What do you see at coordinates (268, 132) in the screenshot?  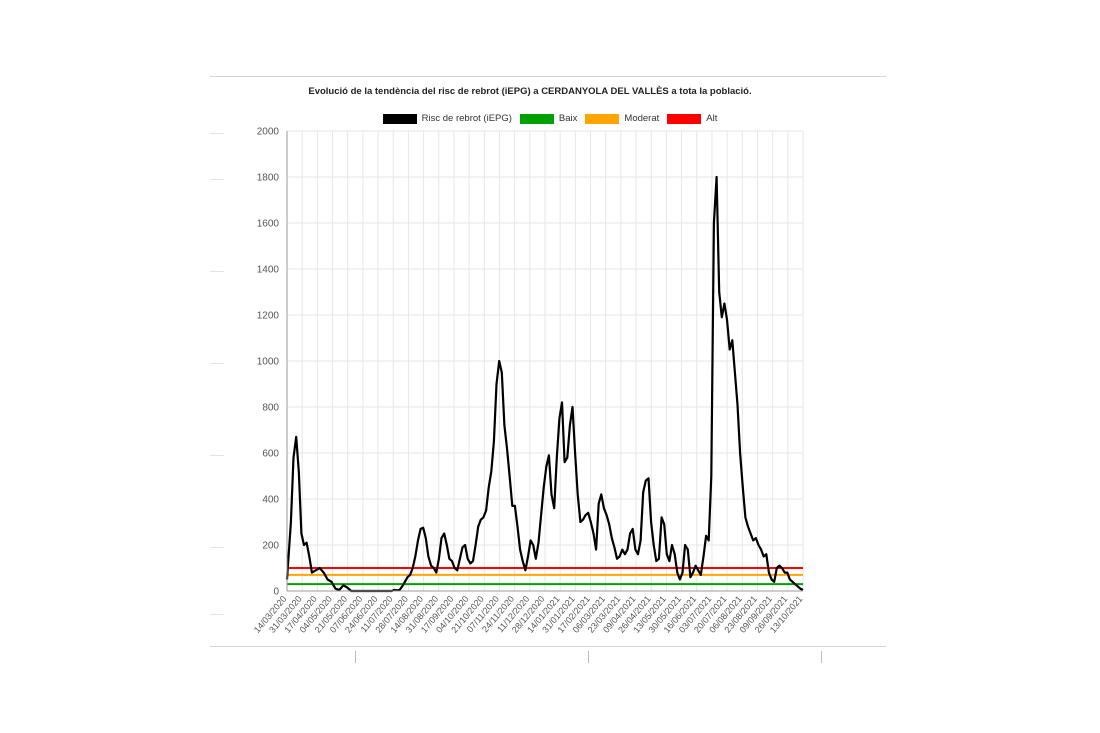 I see `y-tick-label: 2000` at bounding box center [268, 132].